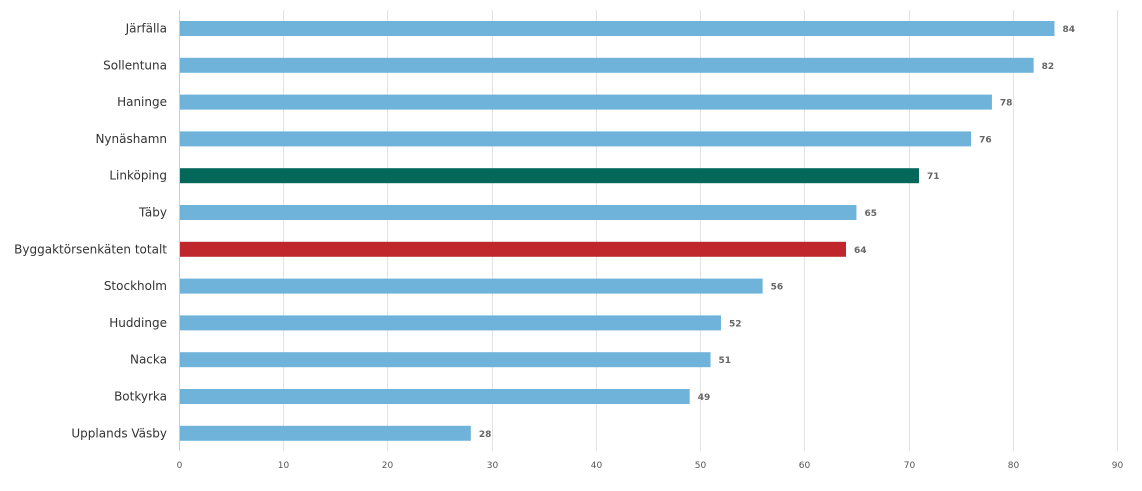 The image size is (1142, 491). I want to click on value-label: 56, so click(777, 288).